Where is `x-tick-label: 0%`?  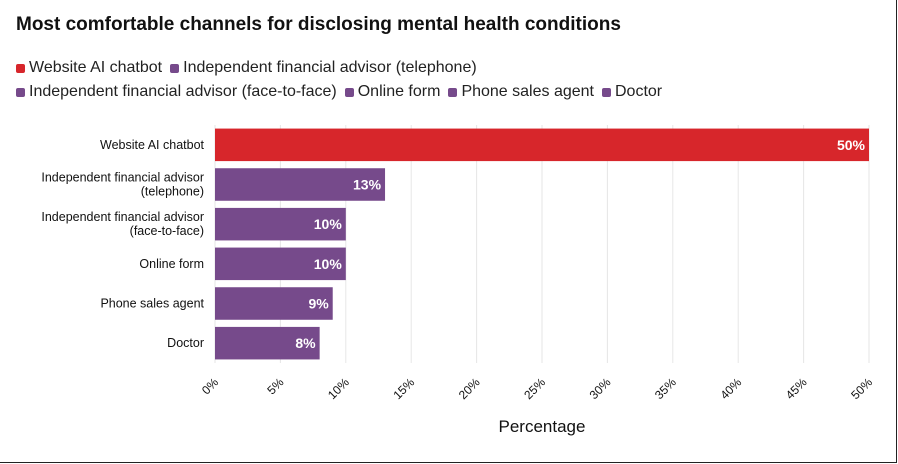
x-tick-label: 0% is located at coordinates (210, 386).